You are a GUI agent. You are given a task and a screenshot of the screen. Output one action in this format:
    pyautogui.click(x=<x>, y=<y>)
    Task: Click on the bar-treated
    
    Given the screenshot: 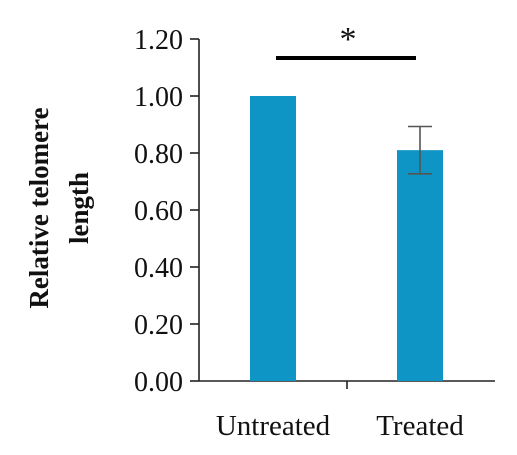 What is the action you would take?
    pyautogui.click(x=420, y=265)
    